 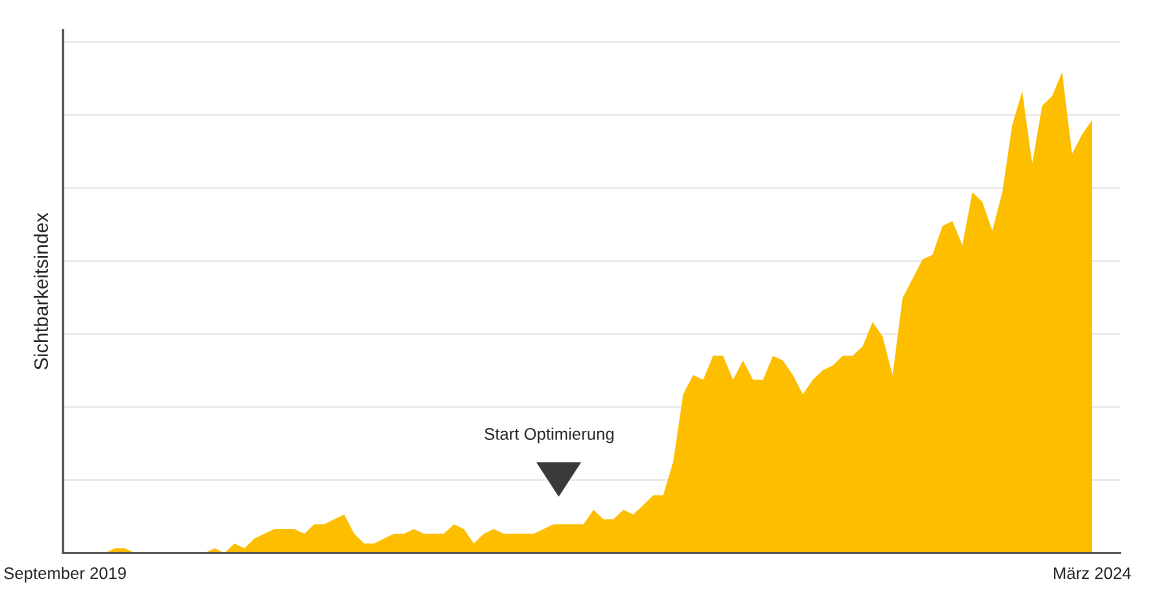 What do you see at coordinates (65, 574) in the screenshot?
I see `x-tick-label: September 2019` at bounding box center [65, 574].